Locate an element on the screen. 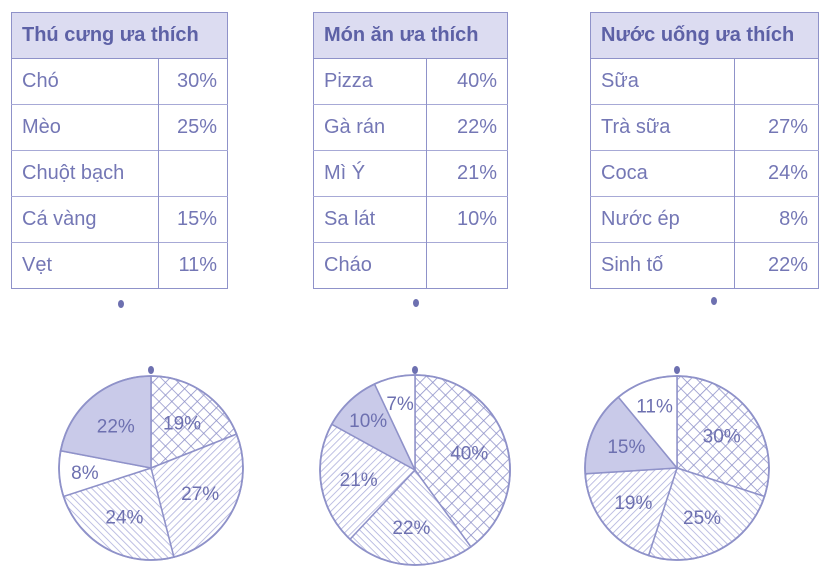  table-row: Cháo is located at coordinates (410, 265).